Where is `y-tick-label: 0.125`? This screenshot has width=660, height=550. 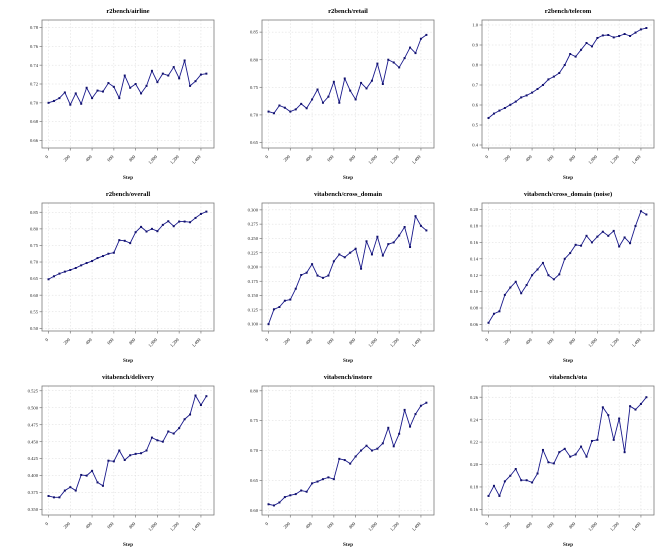 y-tick-label: 0.125 is located at coordinates (253, 309).